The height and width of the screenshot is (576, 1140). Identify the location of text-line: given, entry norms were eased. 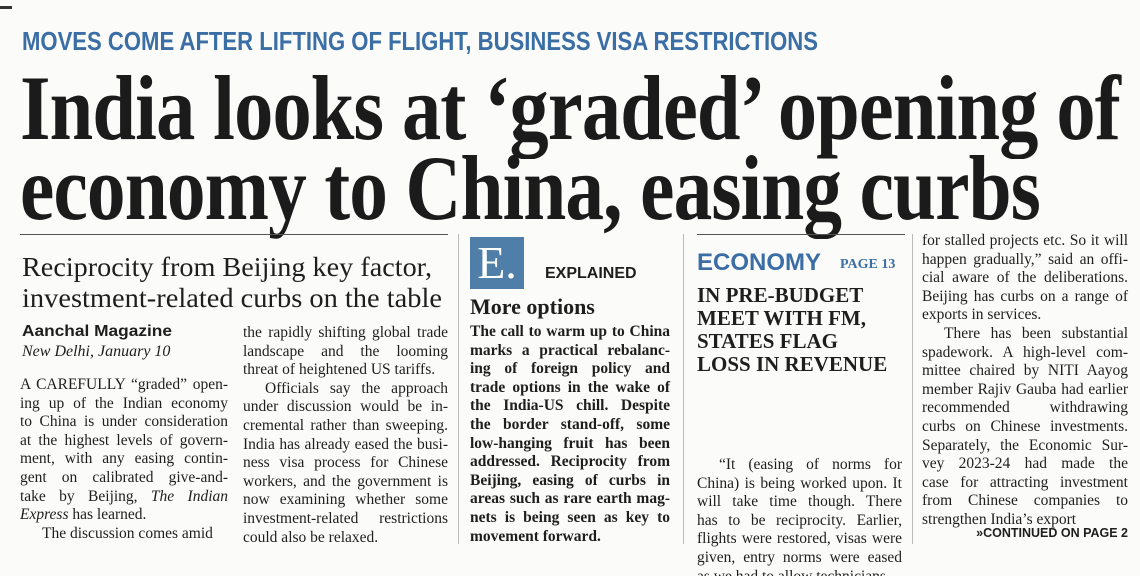
(799, 557).